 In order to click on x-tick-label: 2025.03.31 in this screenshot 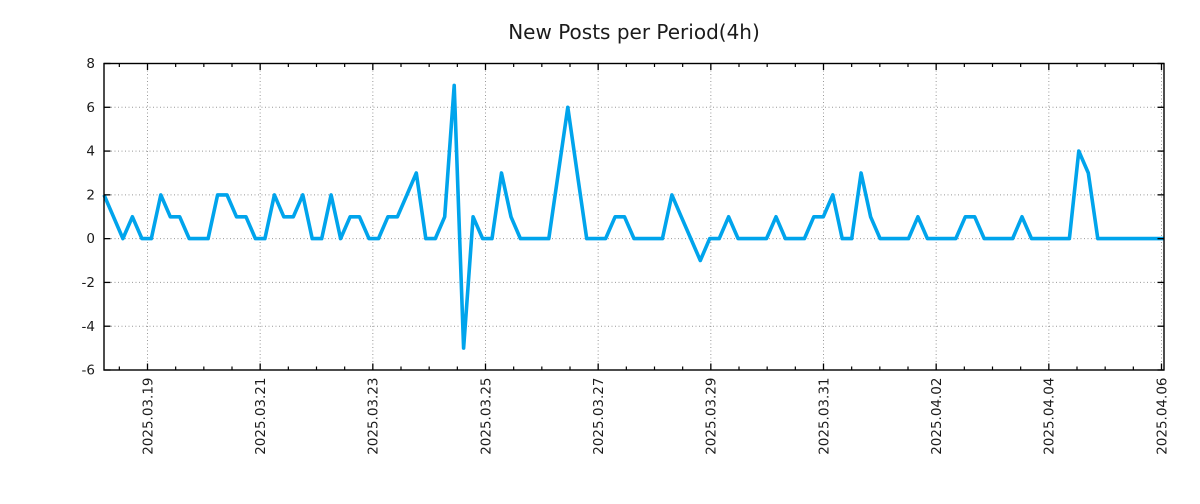, I will do `click(824, 416)`.